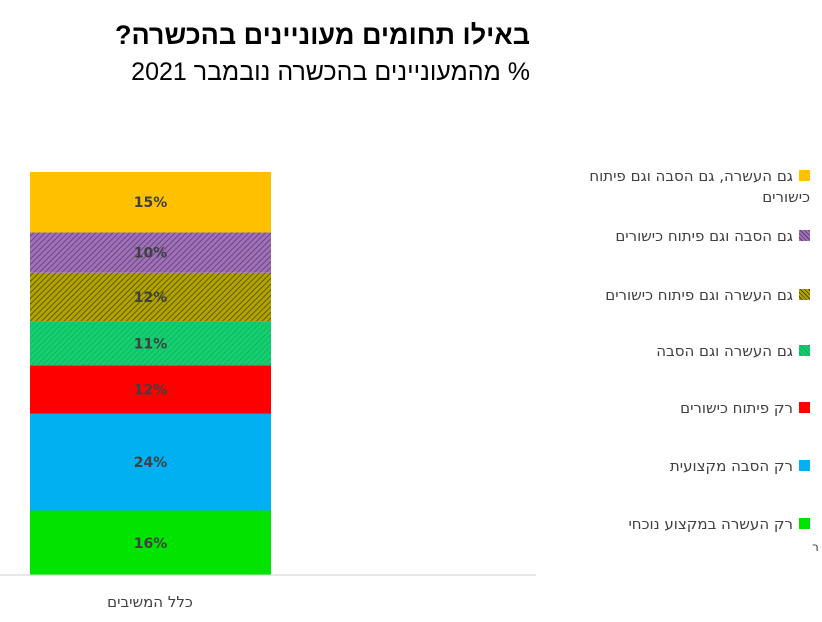 The image size is (822, 622). Describe the element at coordinates (675, 408) in the screenshot. I see `legend-item: רק פיתוח כישורים` at that location.